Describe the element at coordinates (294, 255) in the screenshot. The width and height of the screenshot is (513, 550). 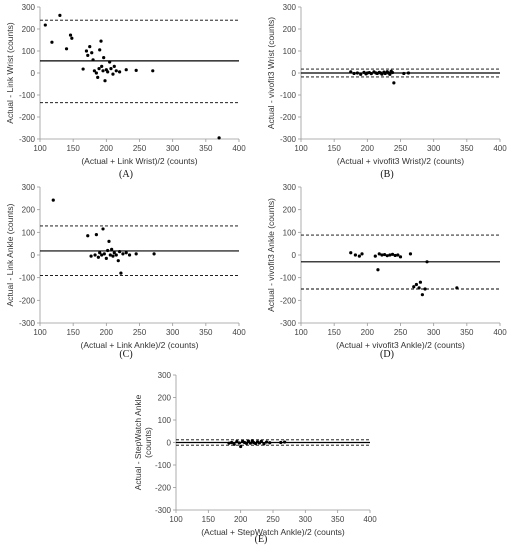
I see `y-tick-label: 0` at that location.